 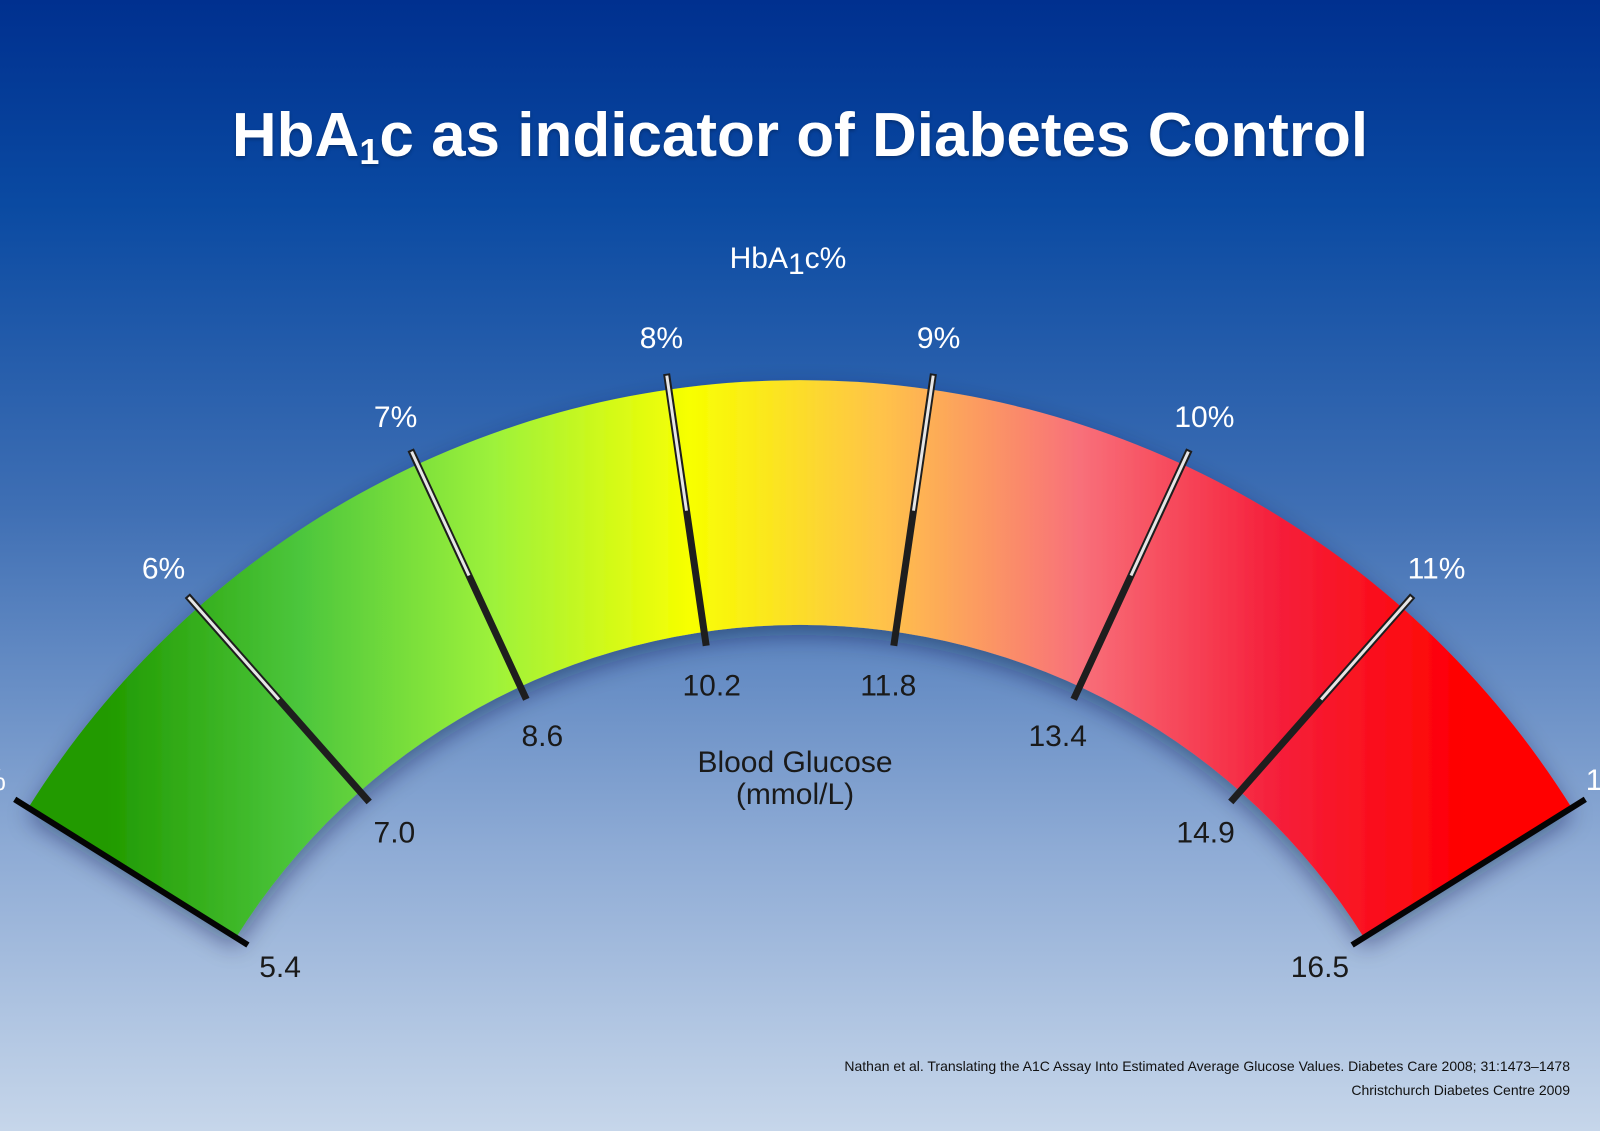 I want to click on title-subscript: 1, so click(x=369, y=151).